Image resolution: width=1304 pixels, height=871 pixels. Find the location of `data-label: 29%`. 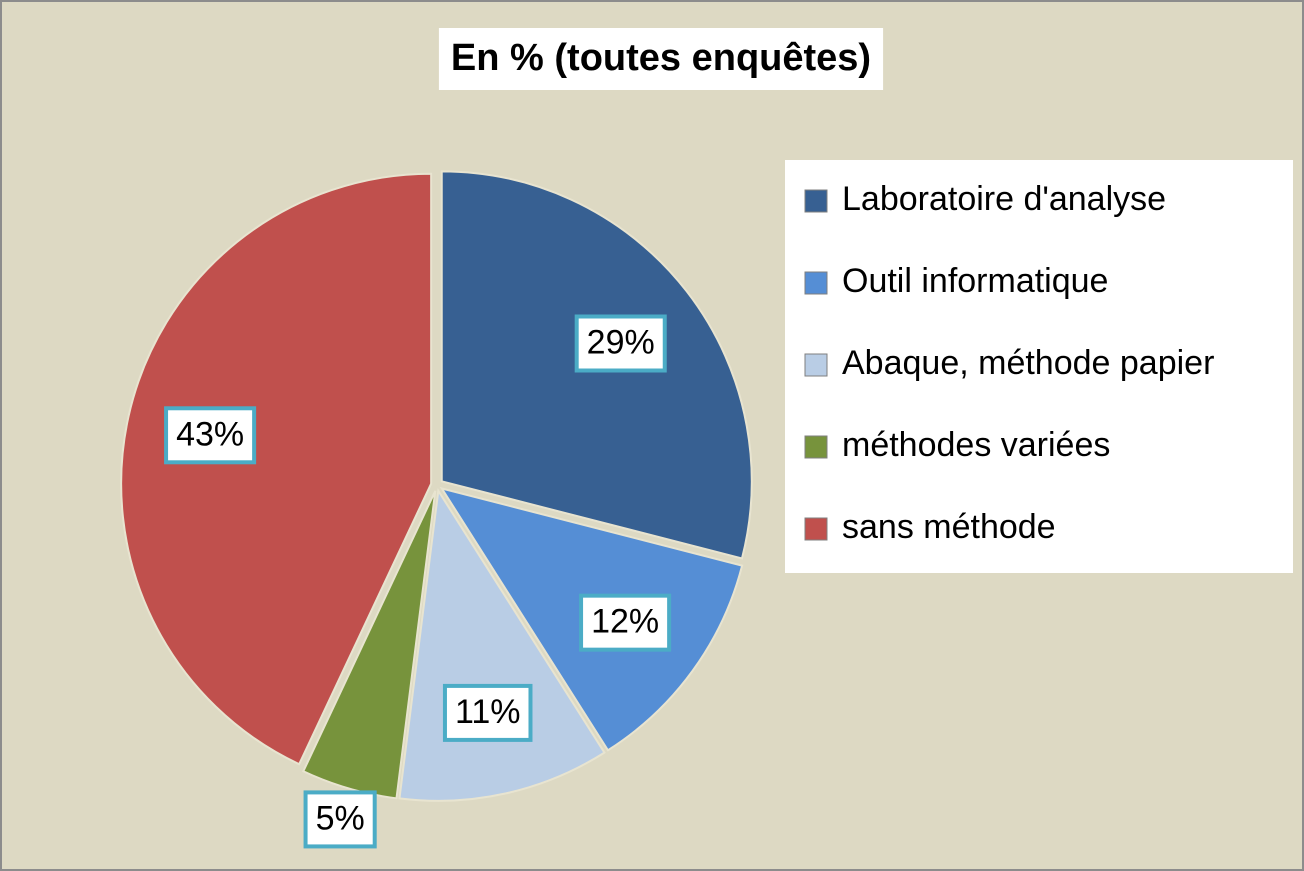

data-label: 29% is located at coordinates (621, 342).